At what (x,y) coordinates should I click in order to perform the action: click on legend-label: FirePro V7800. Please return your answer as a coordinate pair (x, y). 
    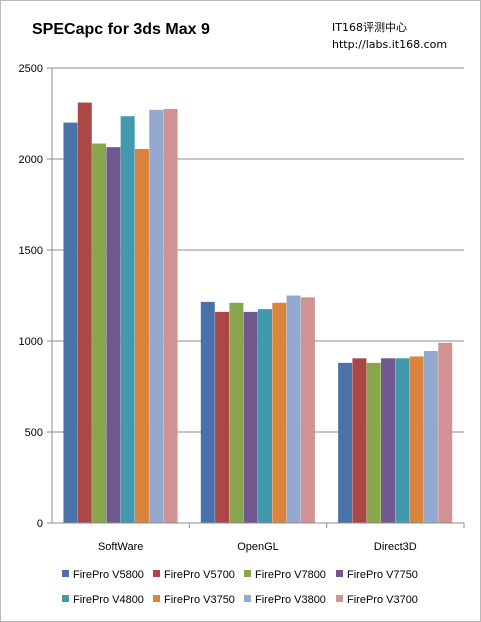
    Looking at the image, I should click on (290, 575).